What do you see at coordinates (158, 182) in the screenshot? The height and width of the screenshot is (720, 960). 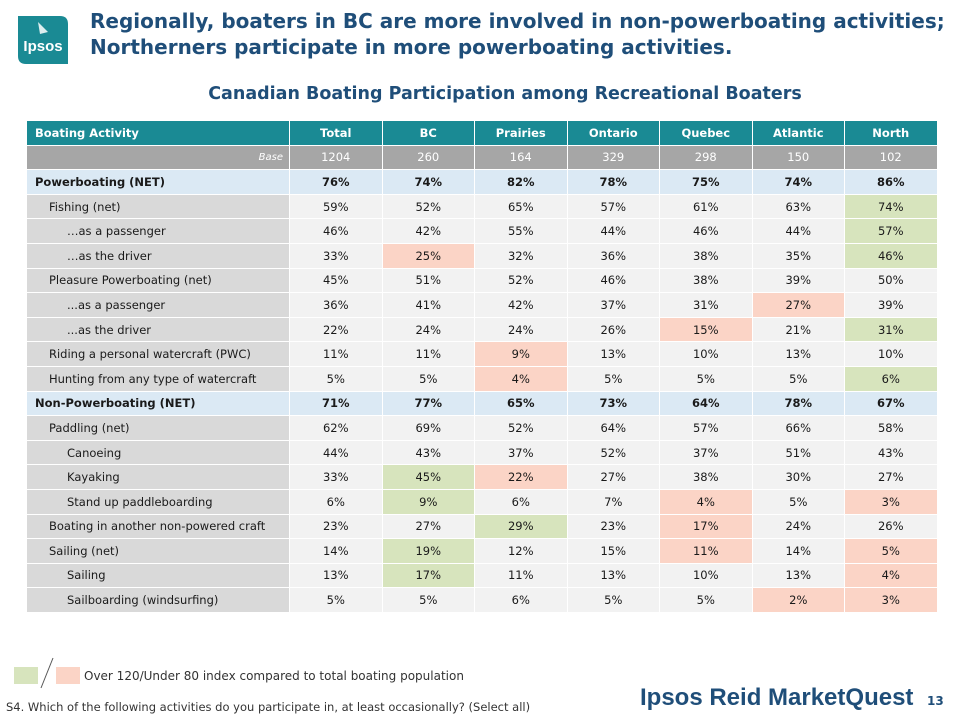 I see `row-label: Powerboating (NET)` at bounding box center [158, 182].